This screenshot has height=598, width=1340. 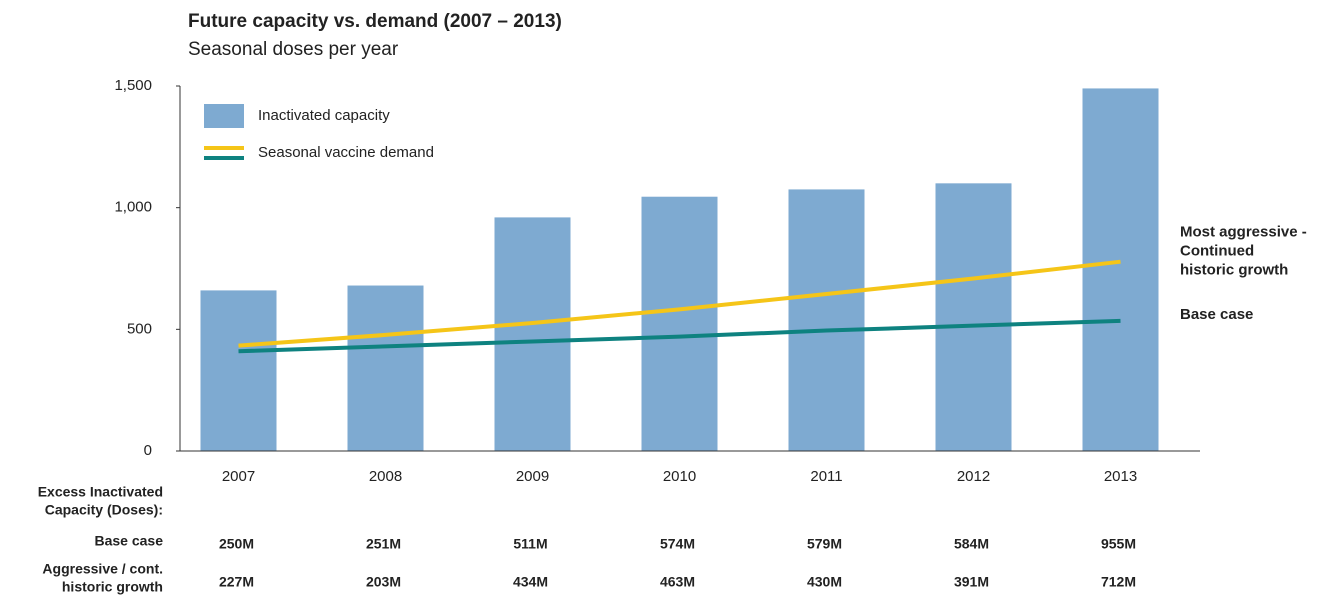 I want to click on legend-swatch, so click(x=224, y=116).